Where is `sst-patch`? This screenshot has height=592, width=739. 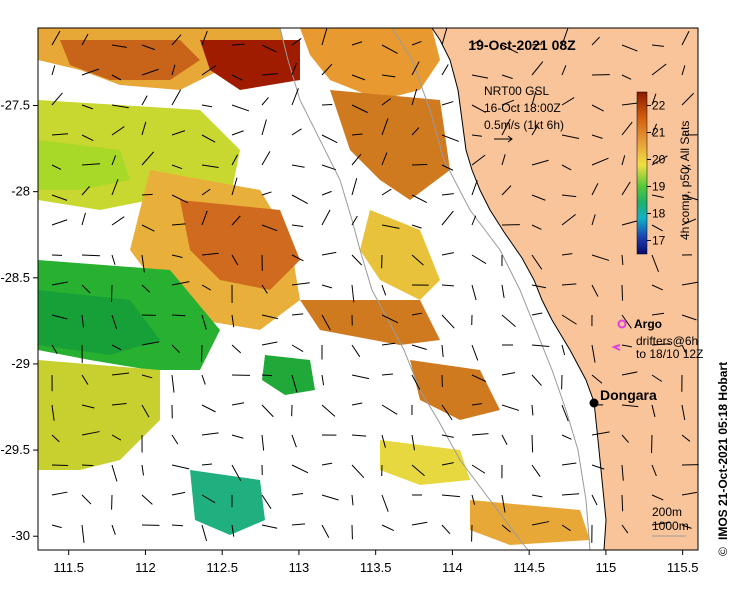 sst-patch is located at coordinates (250, 65).